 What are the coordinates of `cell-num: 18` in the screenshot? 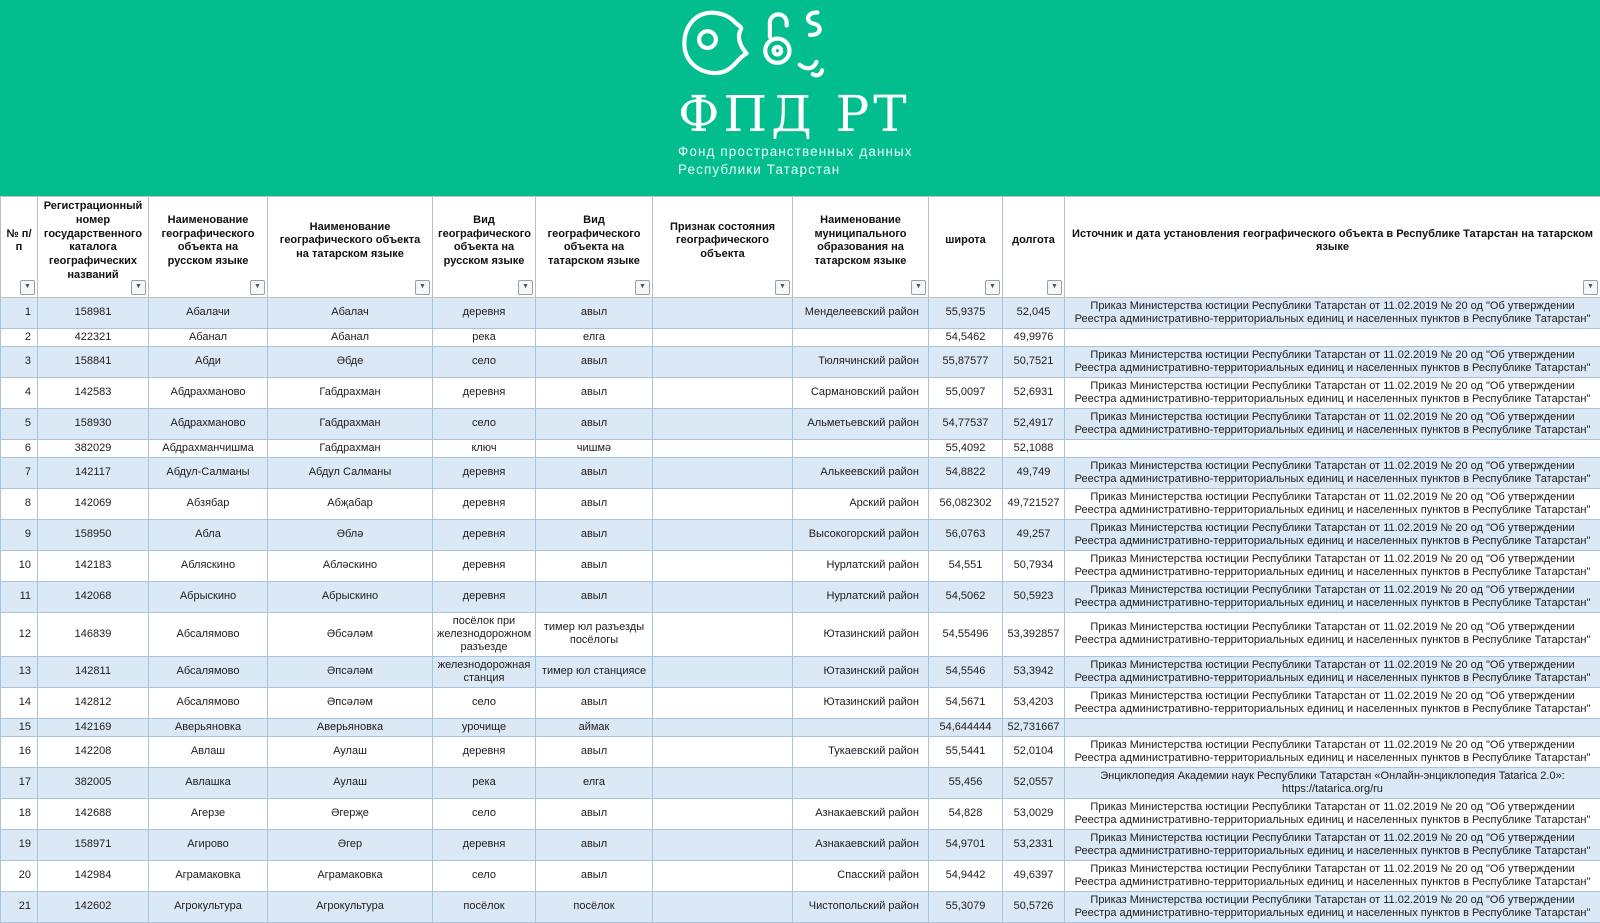 It's located at (19, 813).